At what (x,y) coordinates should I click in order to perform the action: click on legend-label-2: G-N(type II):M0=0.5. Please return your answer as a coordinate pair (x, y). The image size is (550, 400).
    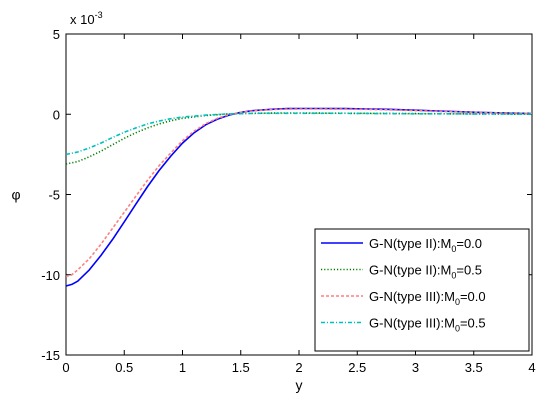
    Looking at the image, I should click on (425, 272).